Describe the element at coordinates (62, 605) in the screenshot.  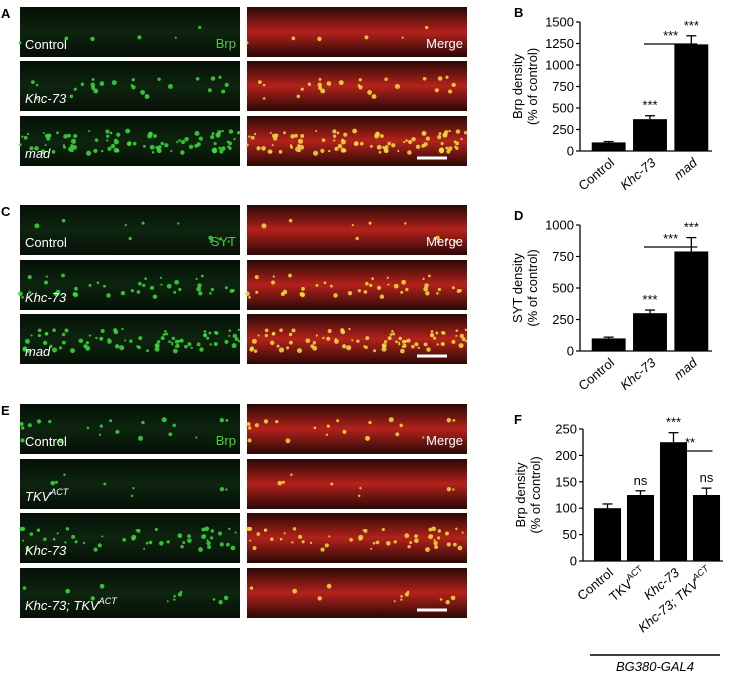
I see `image-label-text: Khc-73; TKV` at that location.